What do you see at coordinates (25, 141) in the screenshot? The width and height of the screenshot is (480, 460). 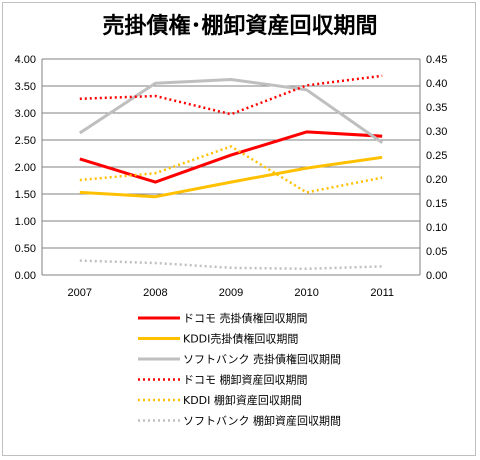 I see `left-tick-label: 2.50` at bounding box center [25, 141].